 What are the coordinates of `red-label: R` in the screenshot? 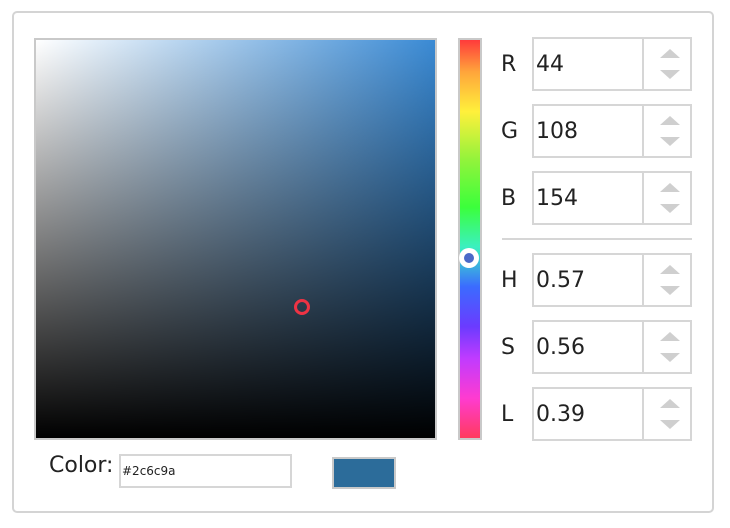 It's located at (509, 64).